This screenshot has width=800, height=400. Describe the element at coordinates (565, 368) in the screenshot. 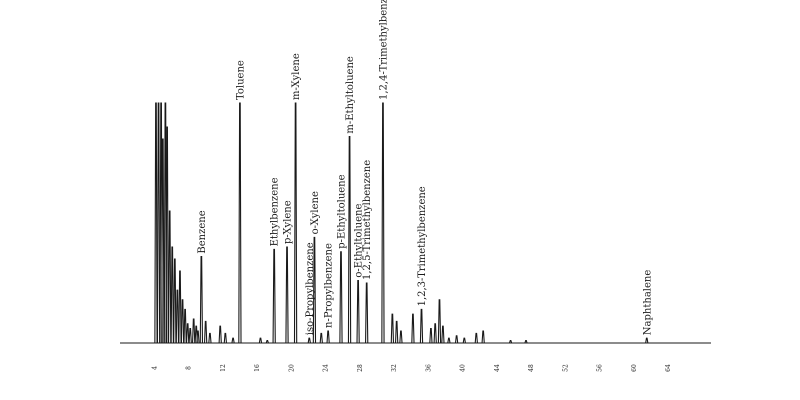

I see `x-tick-label: 52` at that location.